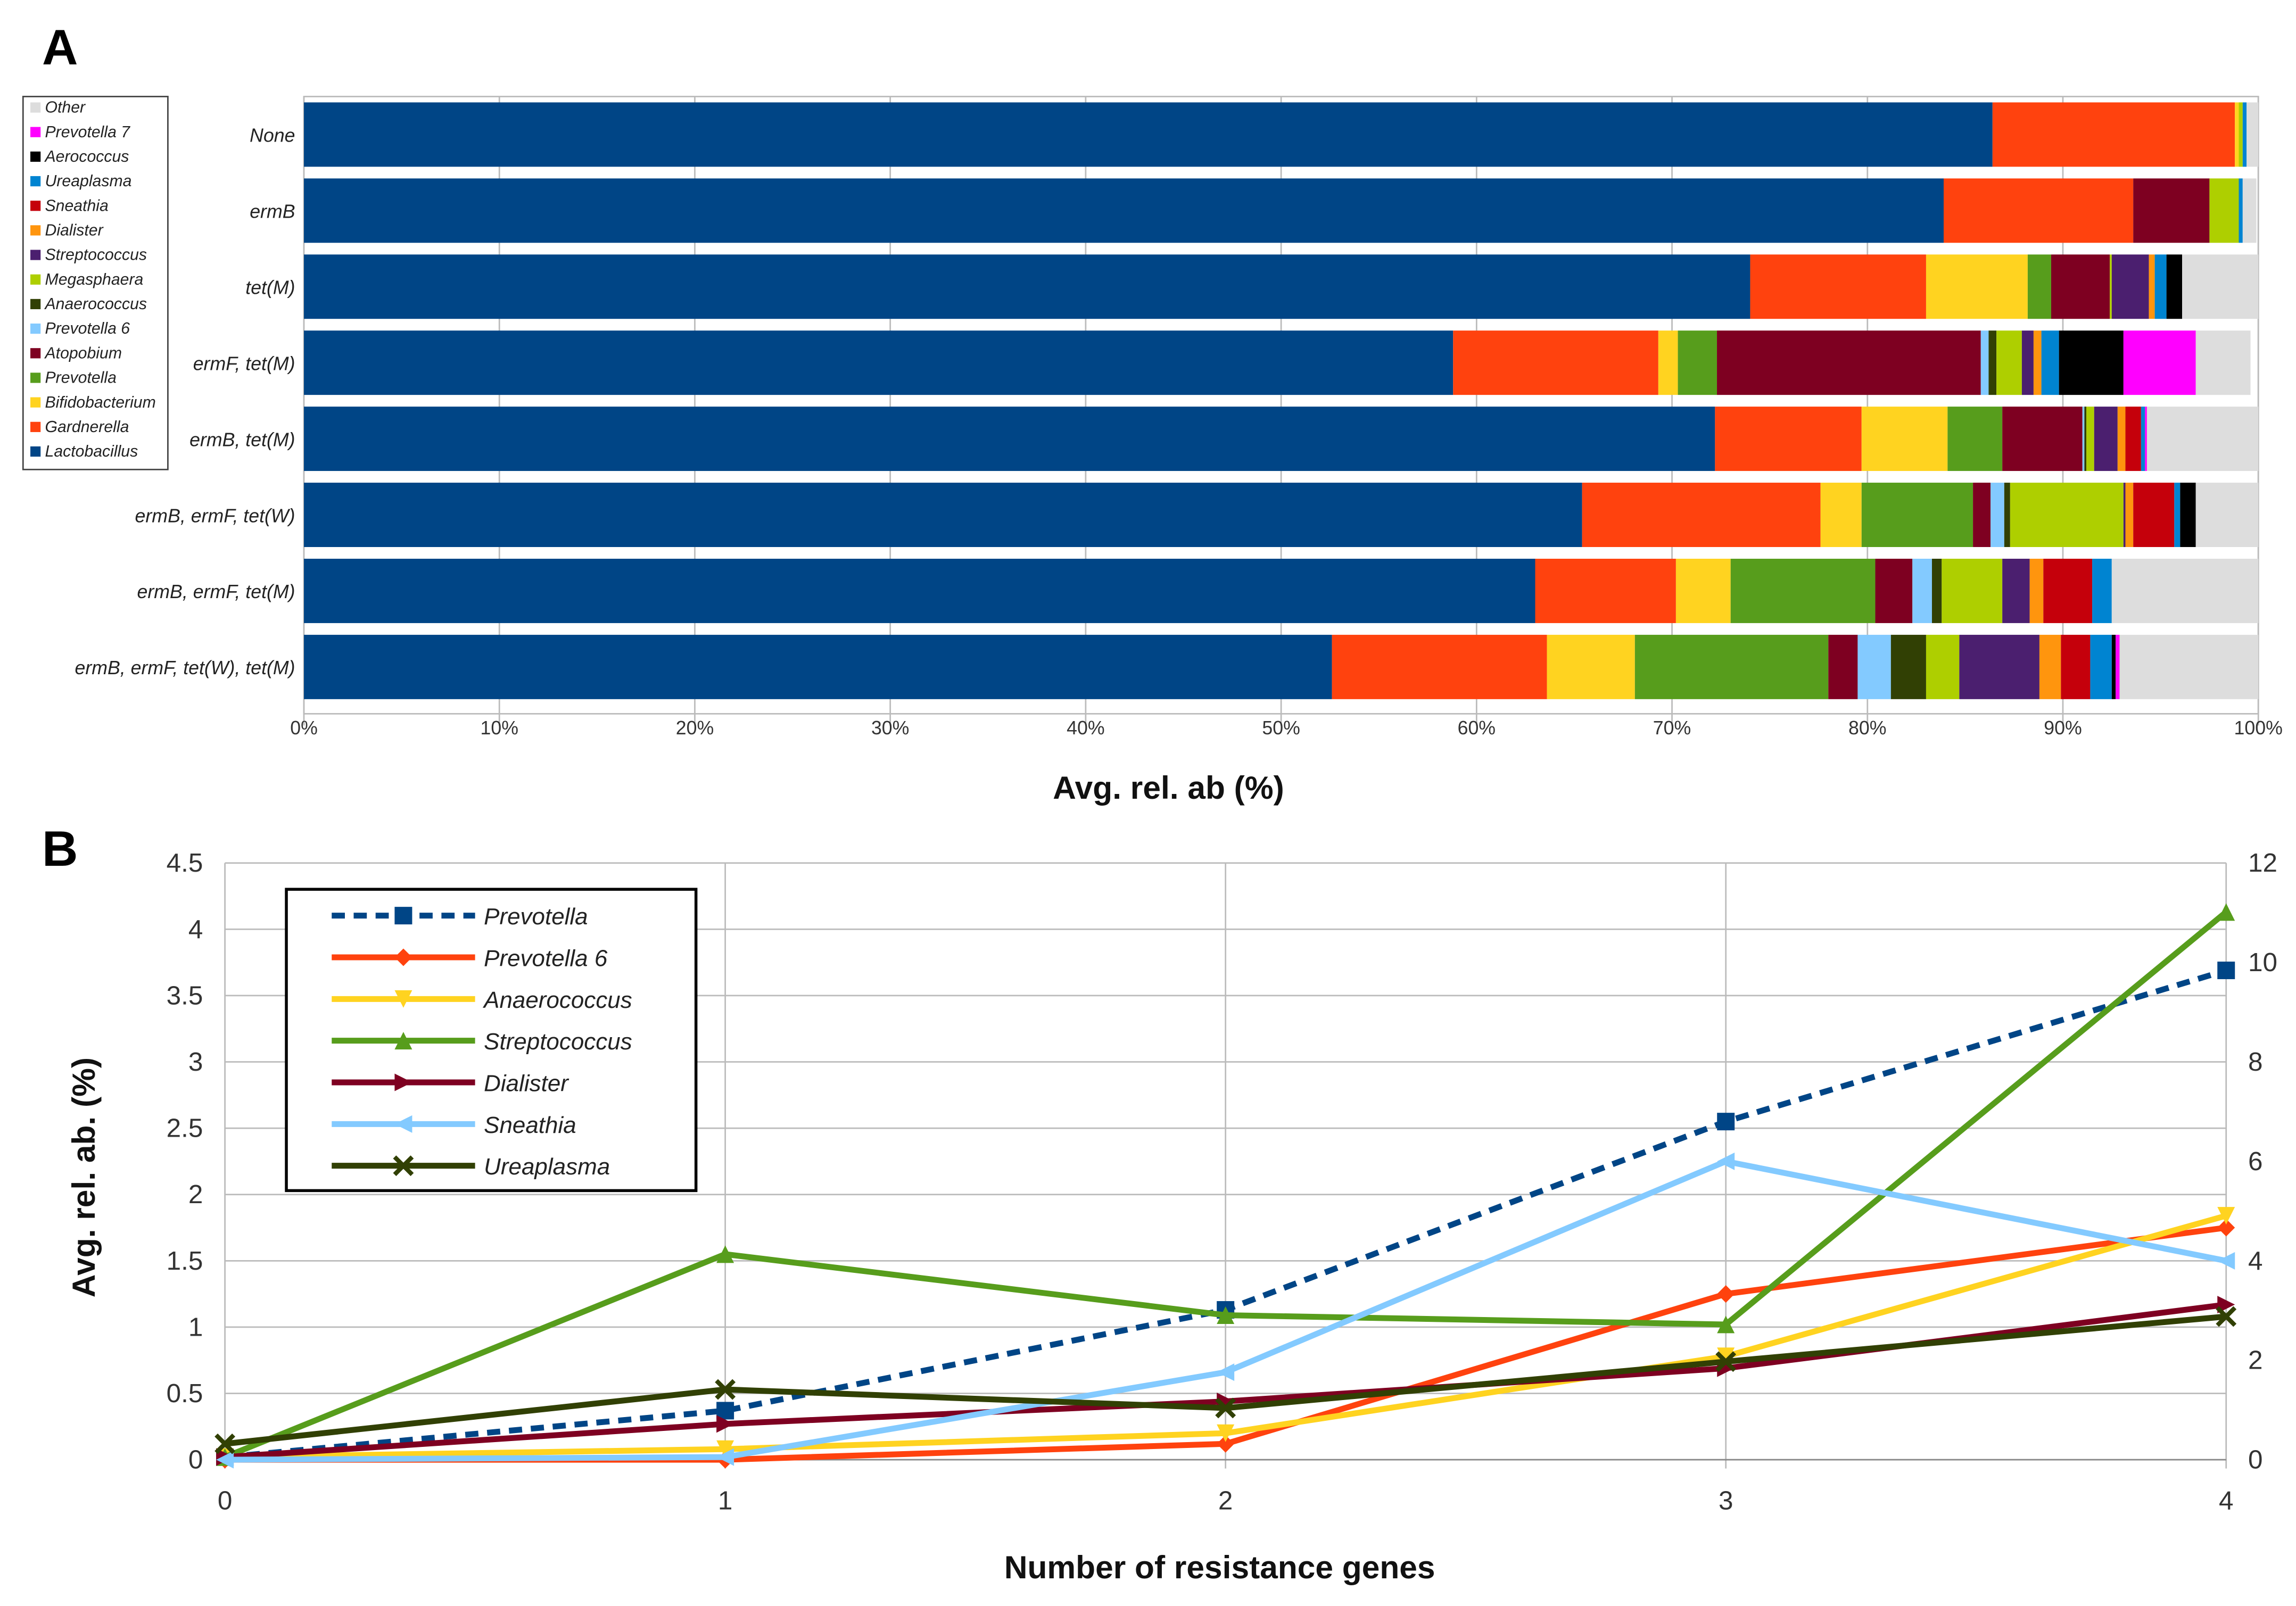 The image size is (2296, 1606). What do you see at coordinates (185, 862) in the screenshot?
I see `y-tick-label: 4.5` at bounding box center [185, 862].